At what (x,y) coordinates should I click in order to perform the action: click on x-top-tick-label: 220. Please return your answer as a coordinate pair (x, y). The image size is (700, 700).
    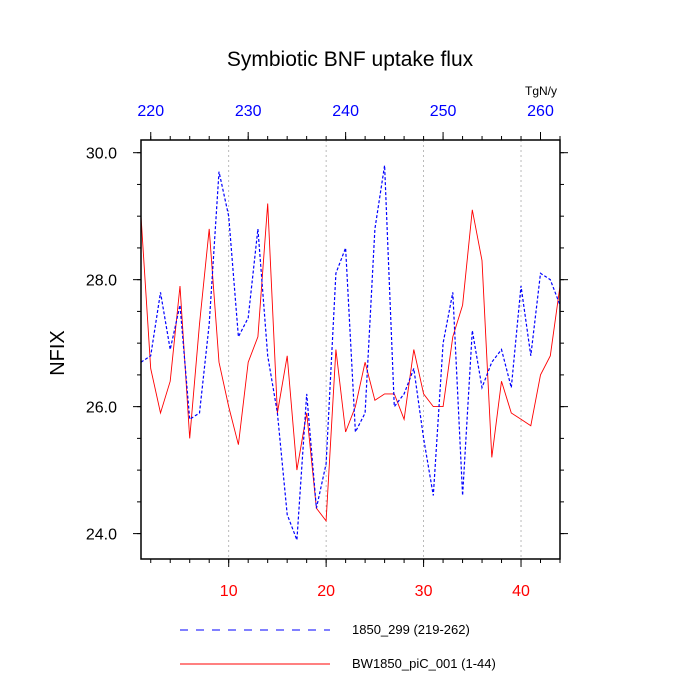
    Looking at the image, I should click on (150, 111).